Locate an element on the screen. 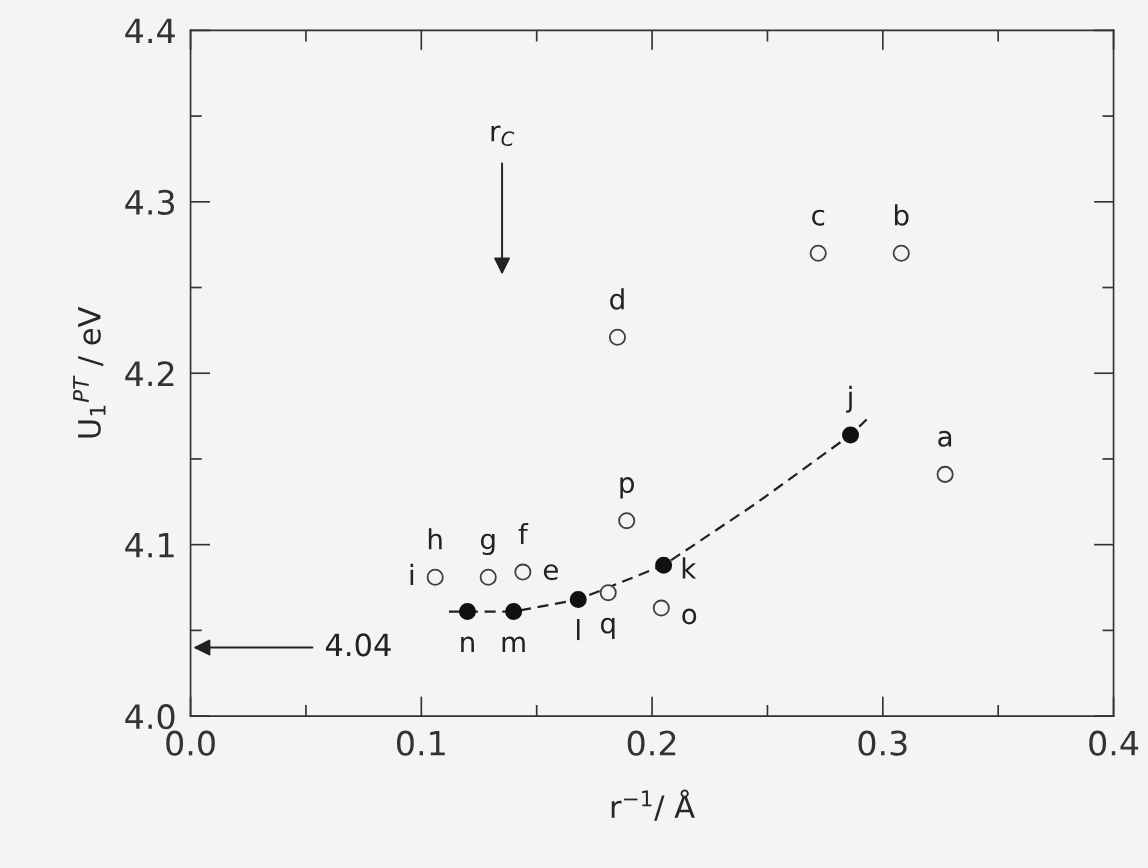 The width and height of the screenshot is (1148, 868). annotation: f is located at coordinates (523, 533).